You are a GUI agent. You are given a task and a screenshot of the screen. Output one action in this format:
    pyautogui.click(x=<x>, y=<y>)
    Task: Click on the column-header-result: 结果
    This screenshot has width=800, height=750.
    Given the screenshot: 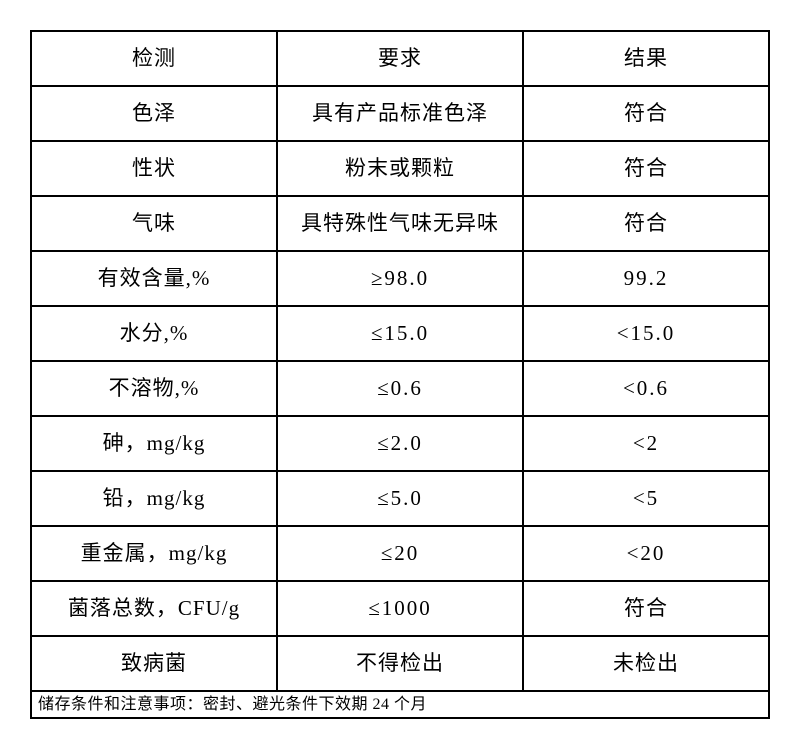 What is the action you would take?
    pyautogui.click(x=646, y=58)
    